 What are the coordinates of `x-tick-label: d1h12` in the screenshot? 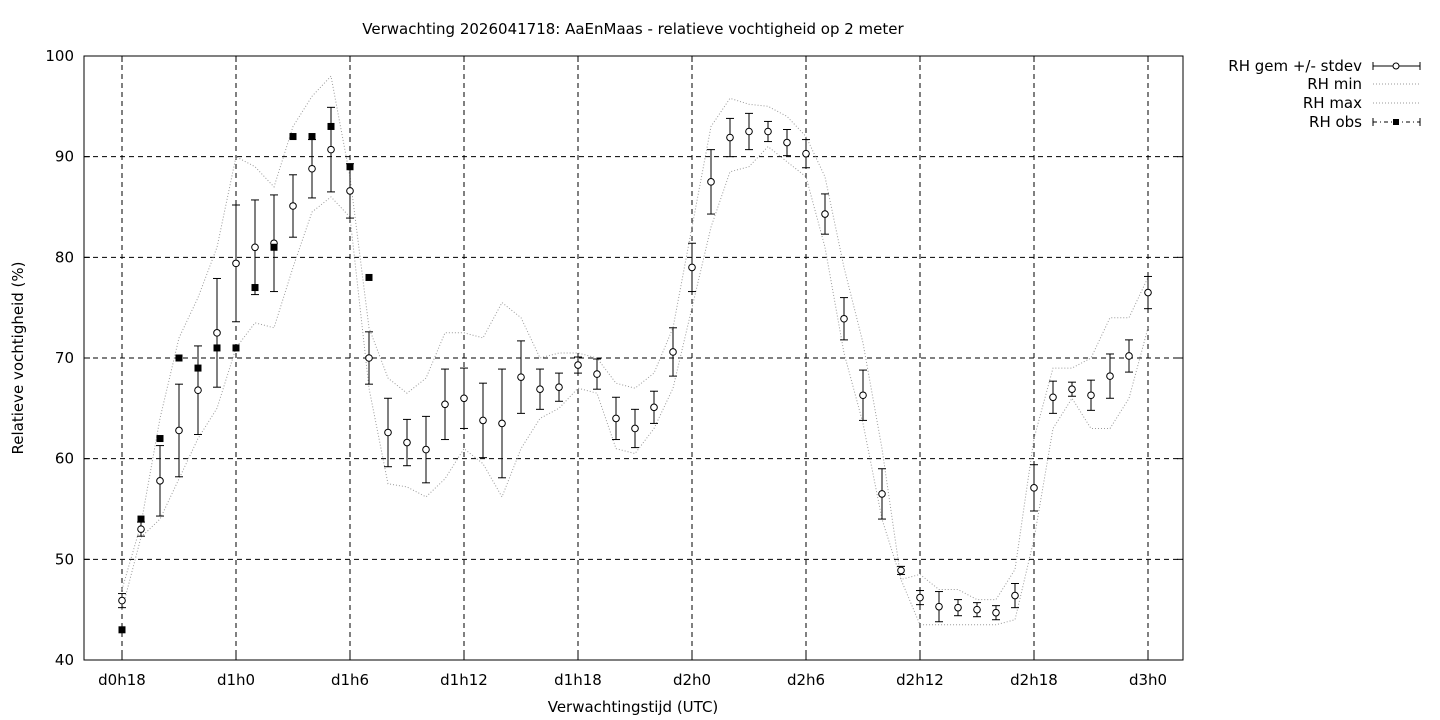 It's located at (464, 680).